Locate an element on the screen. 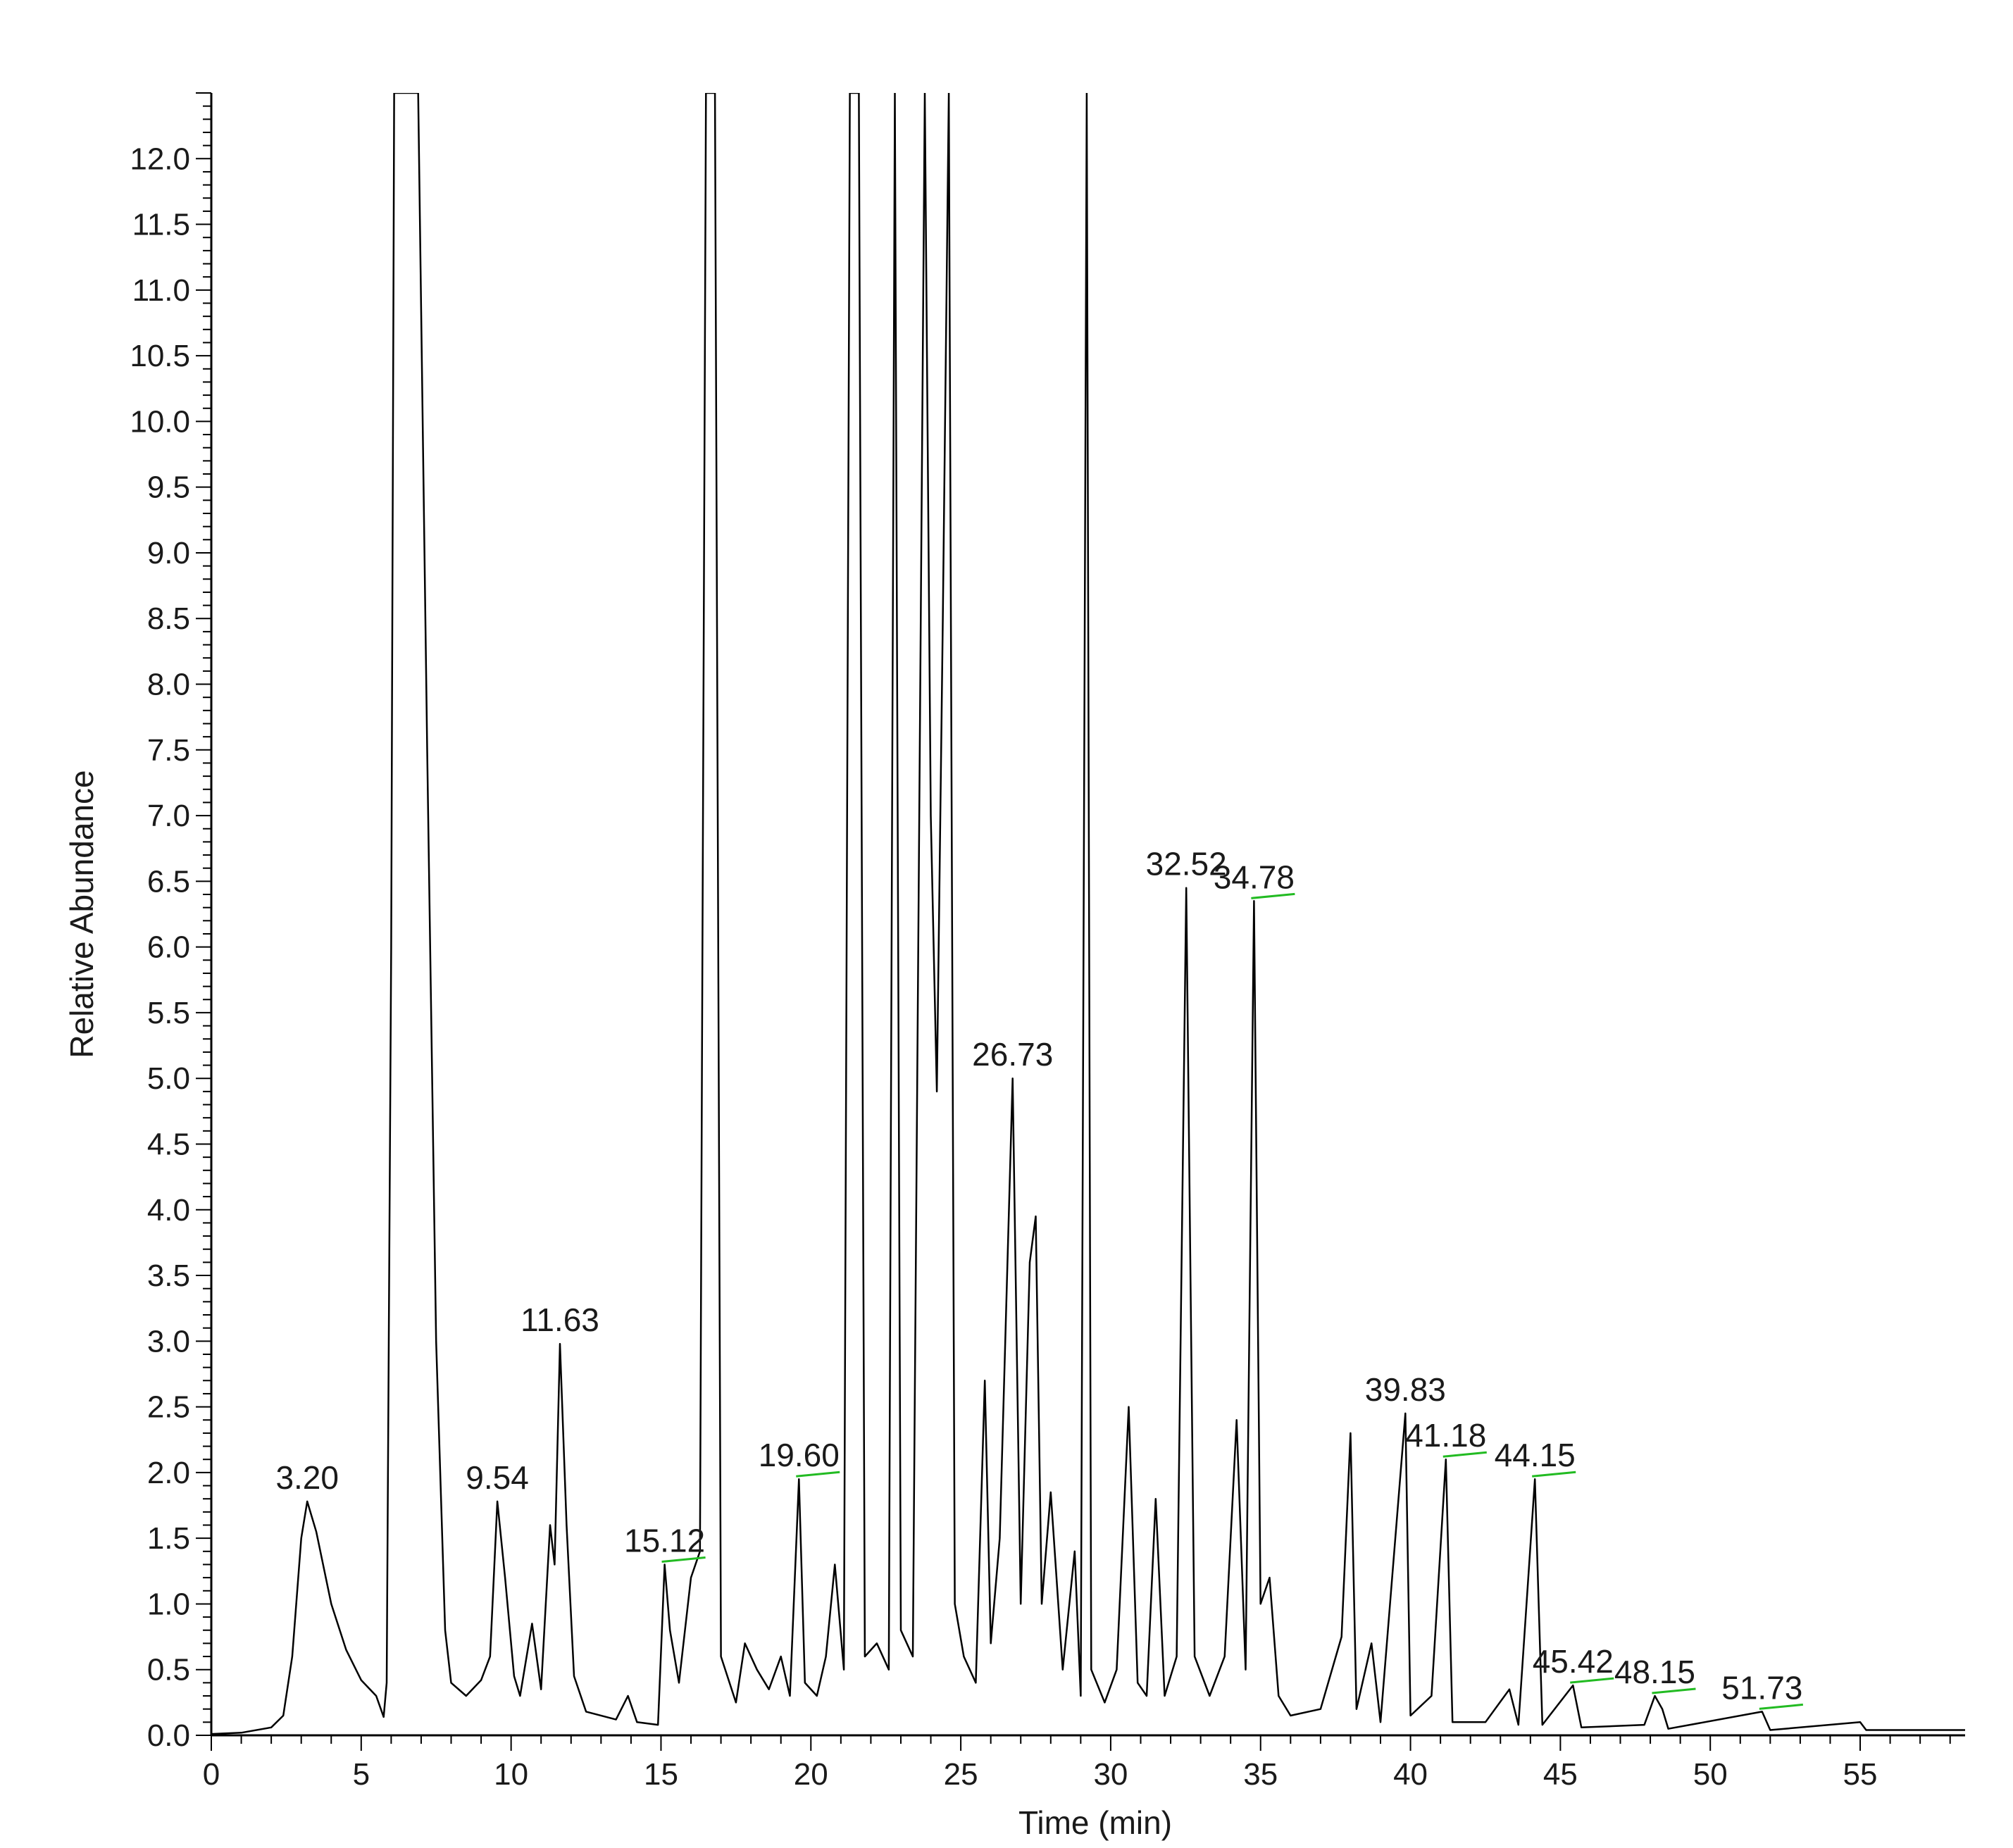 The width and height of the screenshot is (2013, 1848). x-tick-label: 20 is located at coordinates (811, 1775).